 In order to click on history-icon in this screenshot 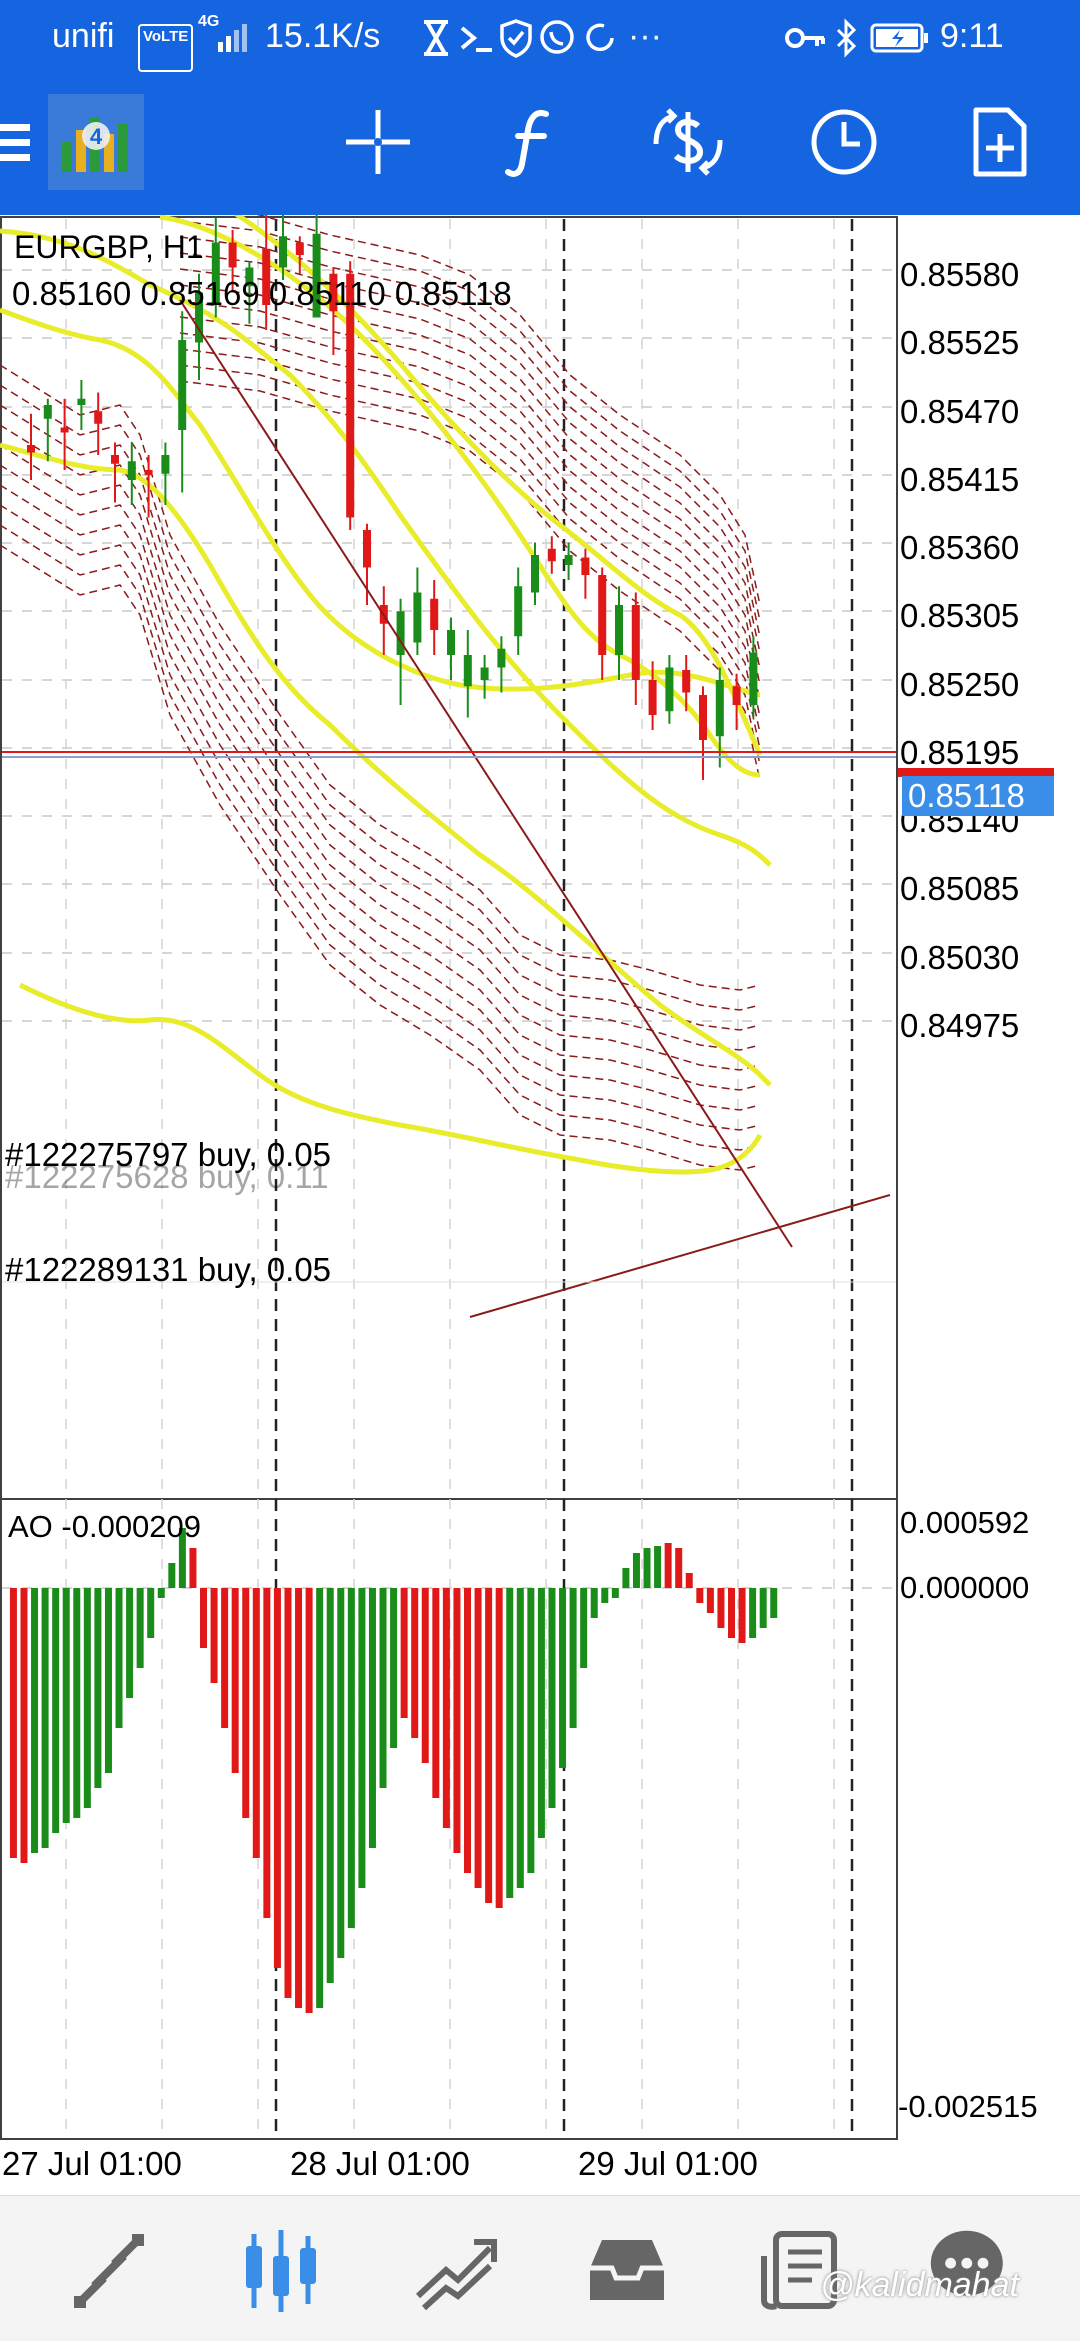, I will do `click(627, 2271)`.